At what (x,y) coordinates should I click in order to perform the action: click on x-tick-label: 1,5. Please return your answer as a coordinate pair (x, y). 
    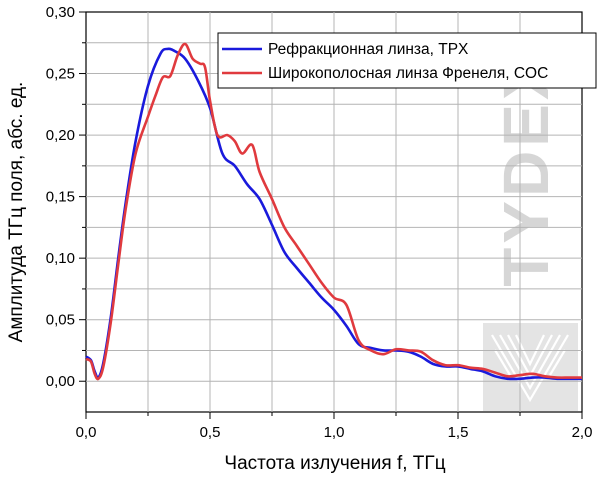
    Looking at the image, I should click on (458, 432).